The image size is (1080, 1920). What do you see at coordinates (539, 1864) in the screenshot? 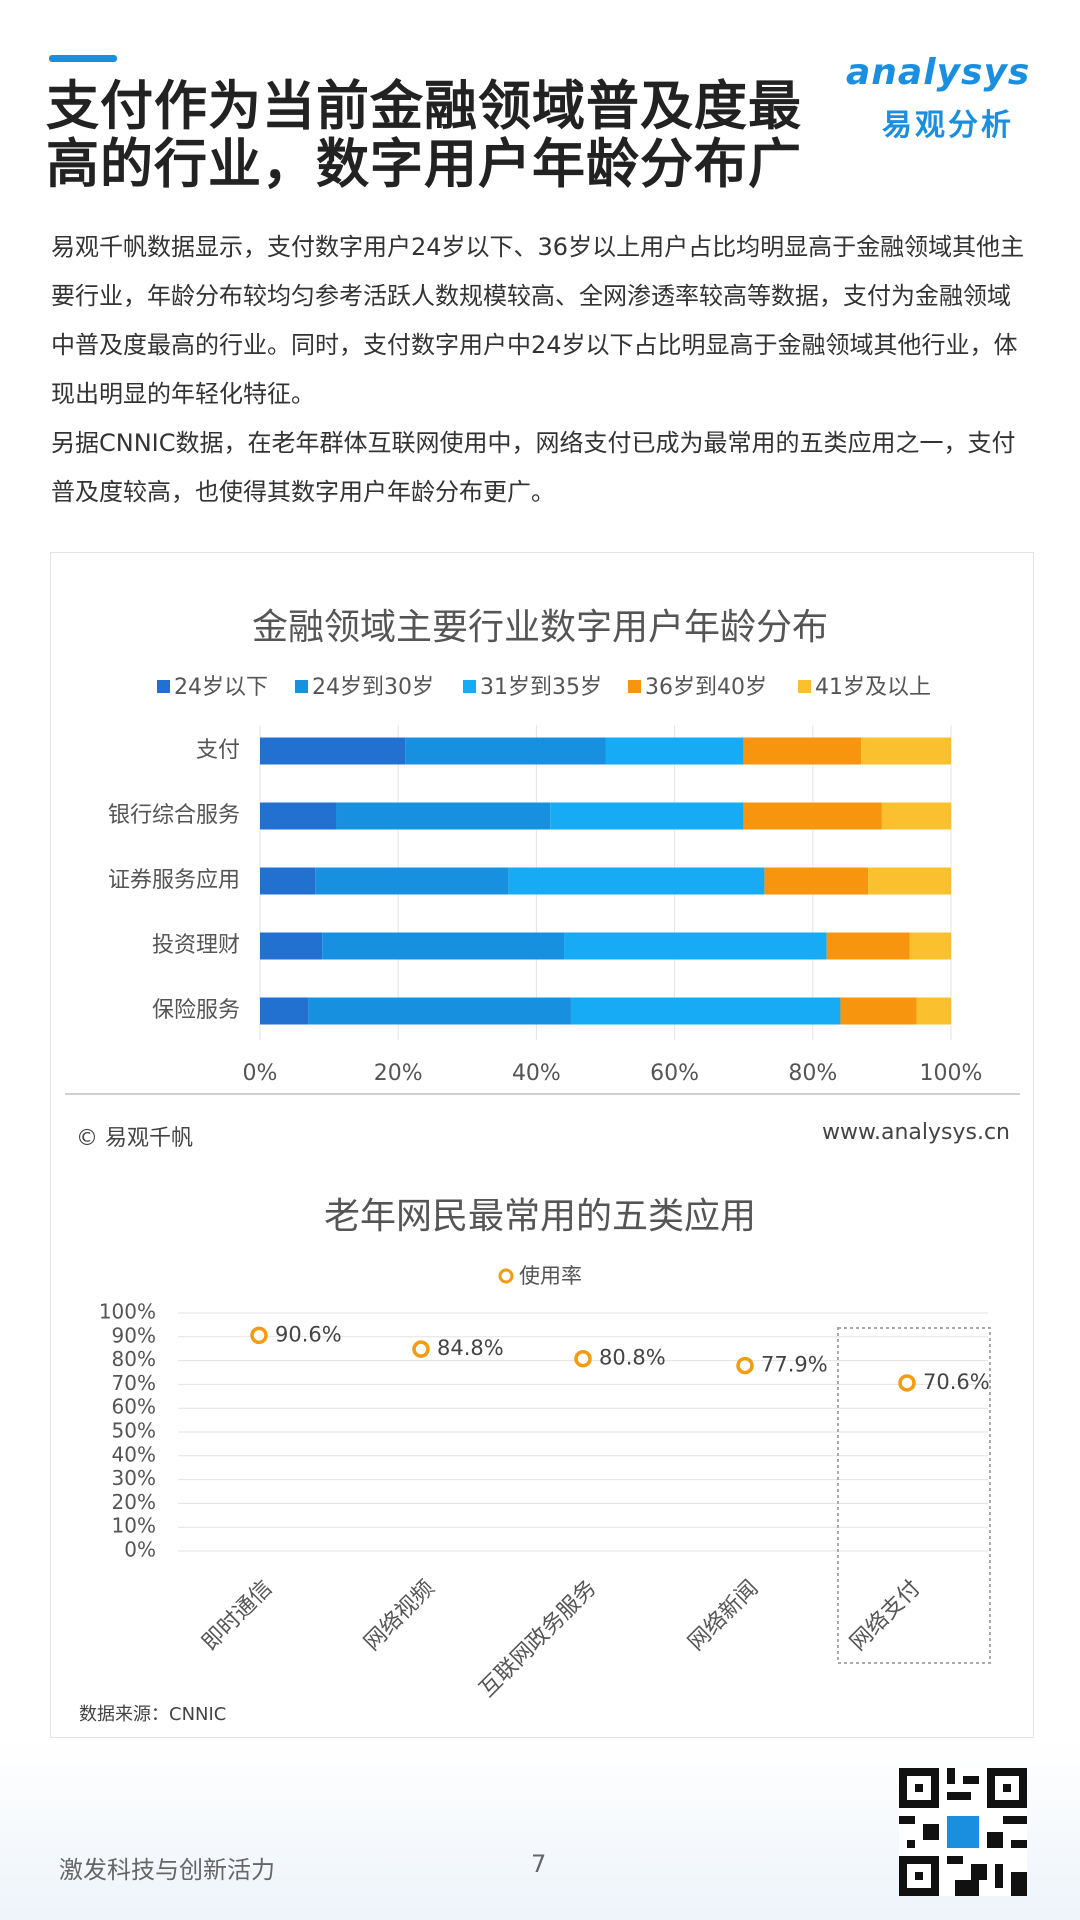
I see `page-number: 7` at bounding box center [539, 1864].